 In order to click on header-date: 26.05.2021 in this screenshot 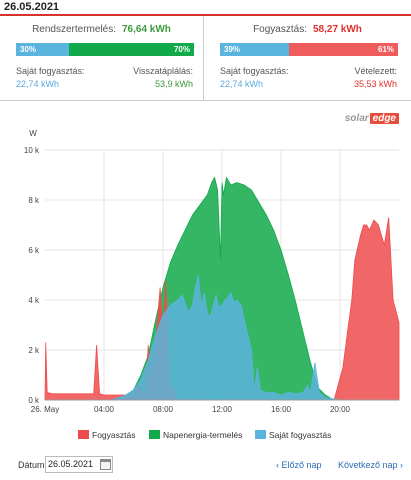, I will do `click(32, 7)`.